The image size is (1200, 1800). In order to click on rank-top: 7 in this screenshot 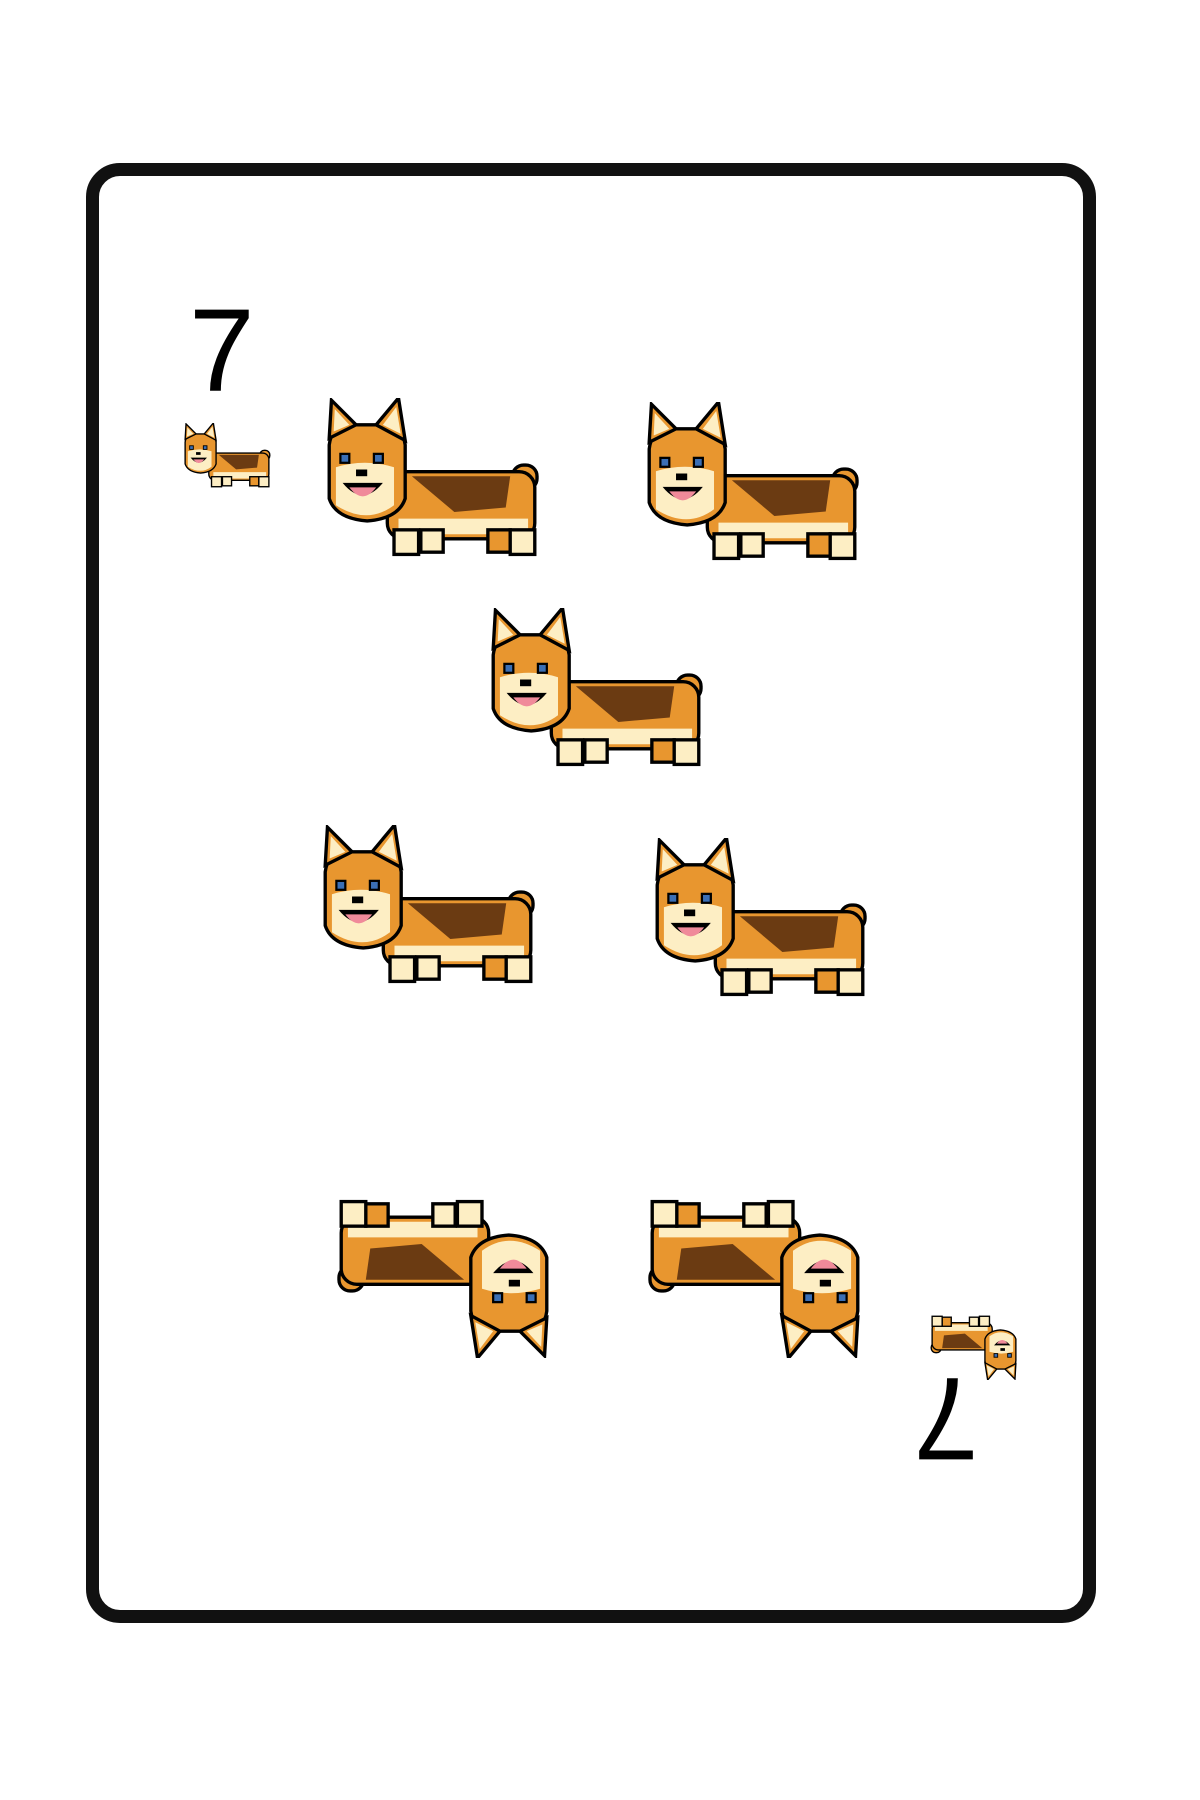, I will do `click(222, 351)`.